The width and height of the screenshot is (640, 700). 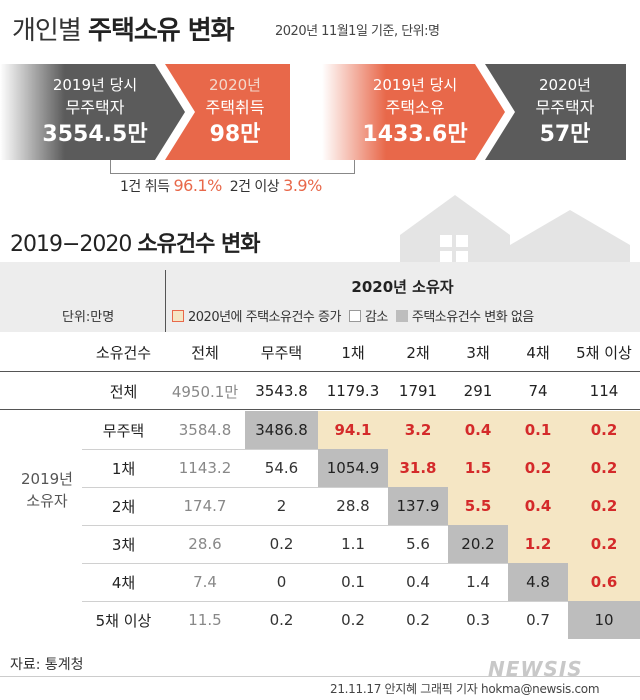 I want to click on col-header-6: 5채 이상, so click(x=604, y=352).